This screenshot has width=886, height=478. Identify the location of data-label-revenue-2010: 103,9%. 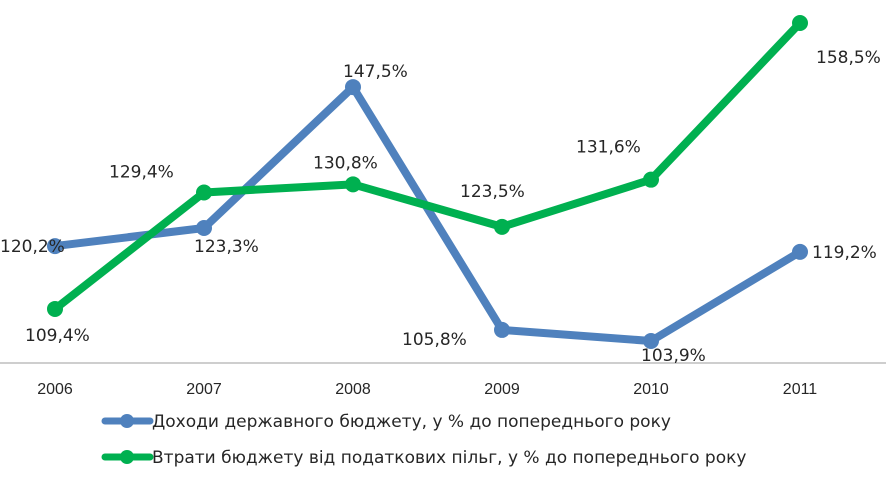
(673, 356).